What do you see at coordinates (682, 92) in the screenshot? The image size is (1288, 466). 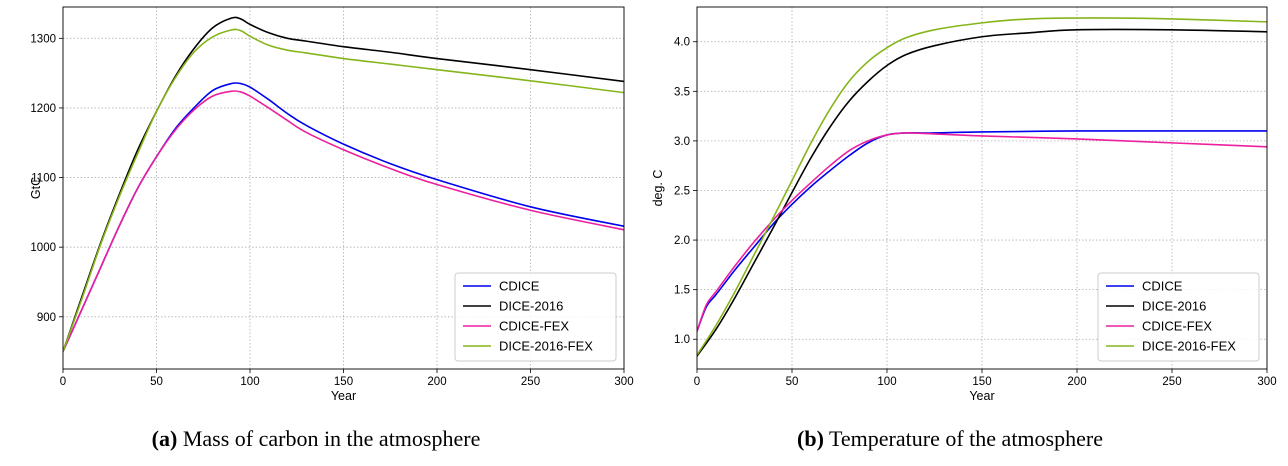 I see `y-tick-label: 3.5` at bounding box center [682, 92].